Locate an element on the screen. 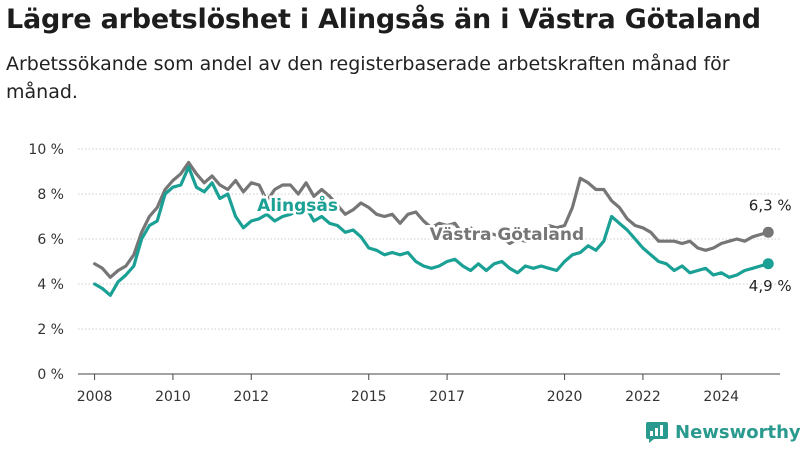 The height and width of the screenshot is (450, 800). x-tick-label: 2015 is located at coordinates (369, 397).